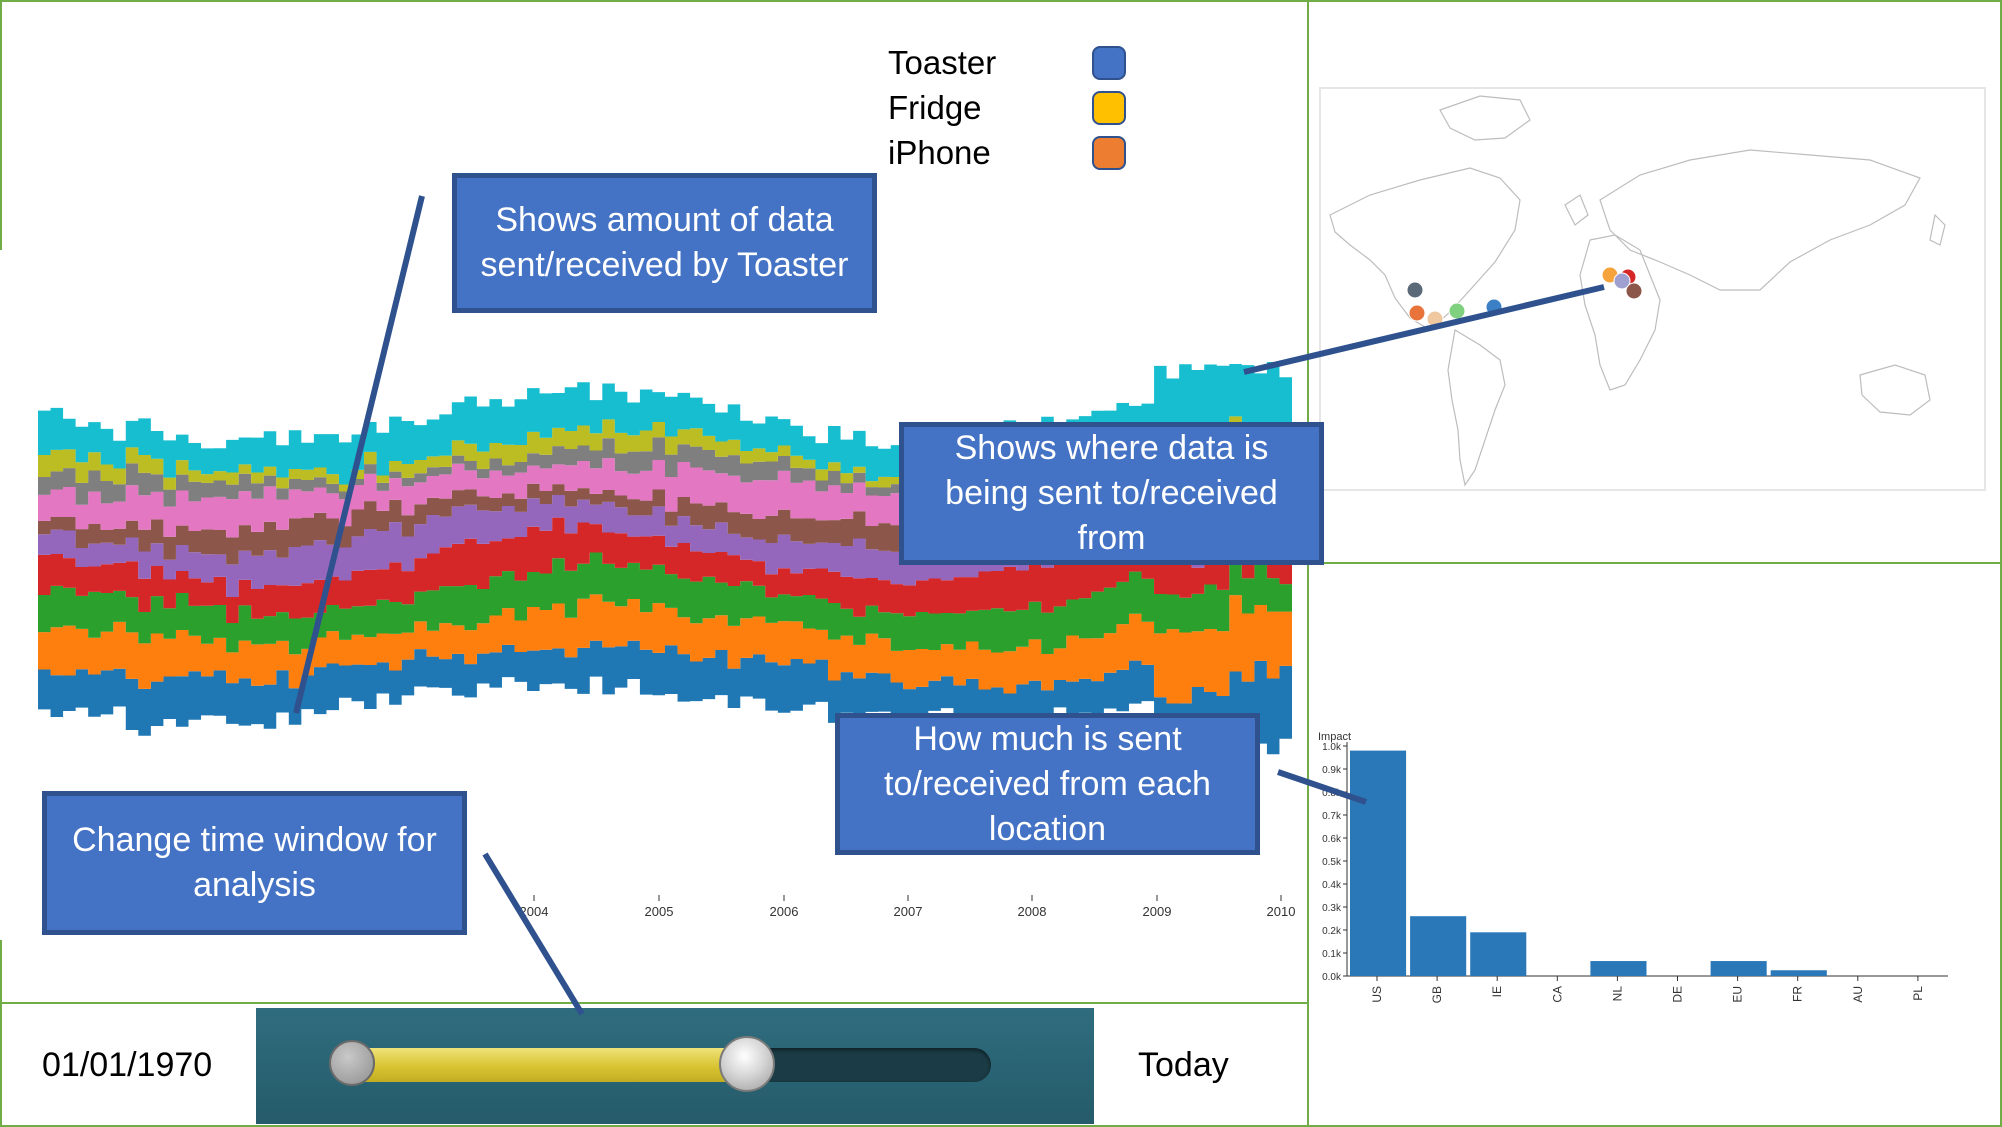  Describe the element at coordinates (1438, 946) in the screenshot. I see `bar-gb` at that location.